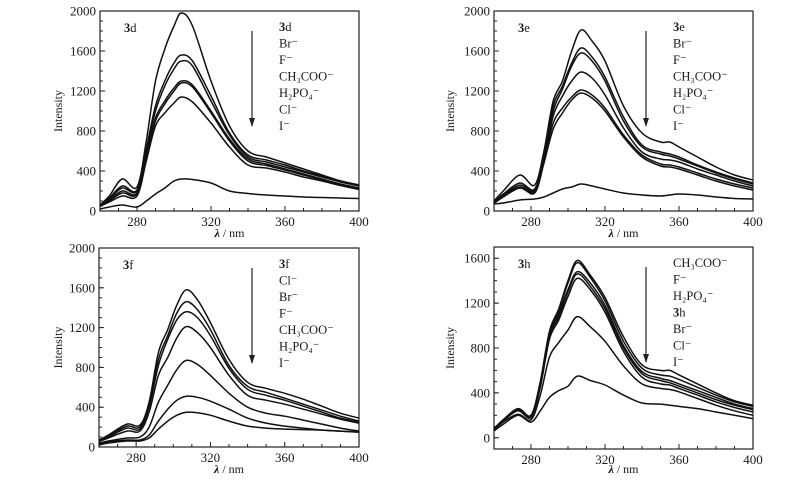 The height and width of the screenshot is (490, 800). Describe the element at coordinates (128, 265) in the screenshot. I see `panel-label: 3f` at that location.